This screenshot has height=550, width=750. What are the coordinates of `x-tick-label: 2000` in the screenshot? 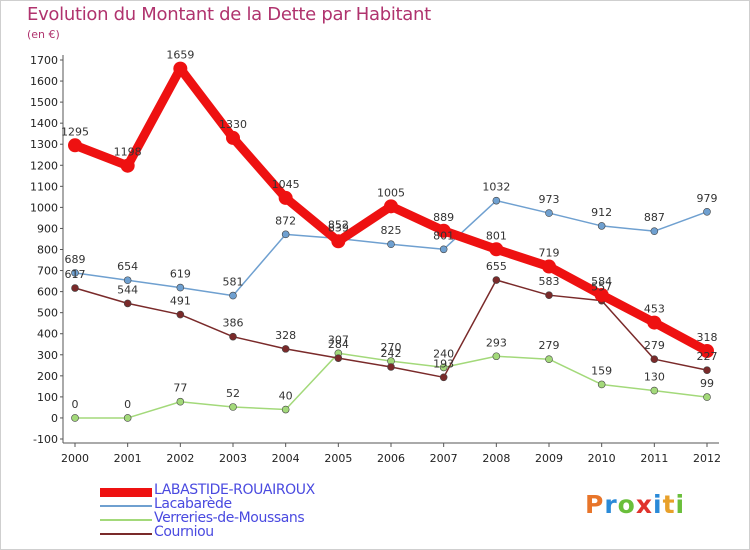 It's located at (75, 458).